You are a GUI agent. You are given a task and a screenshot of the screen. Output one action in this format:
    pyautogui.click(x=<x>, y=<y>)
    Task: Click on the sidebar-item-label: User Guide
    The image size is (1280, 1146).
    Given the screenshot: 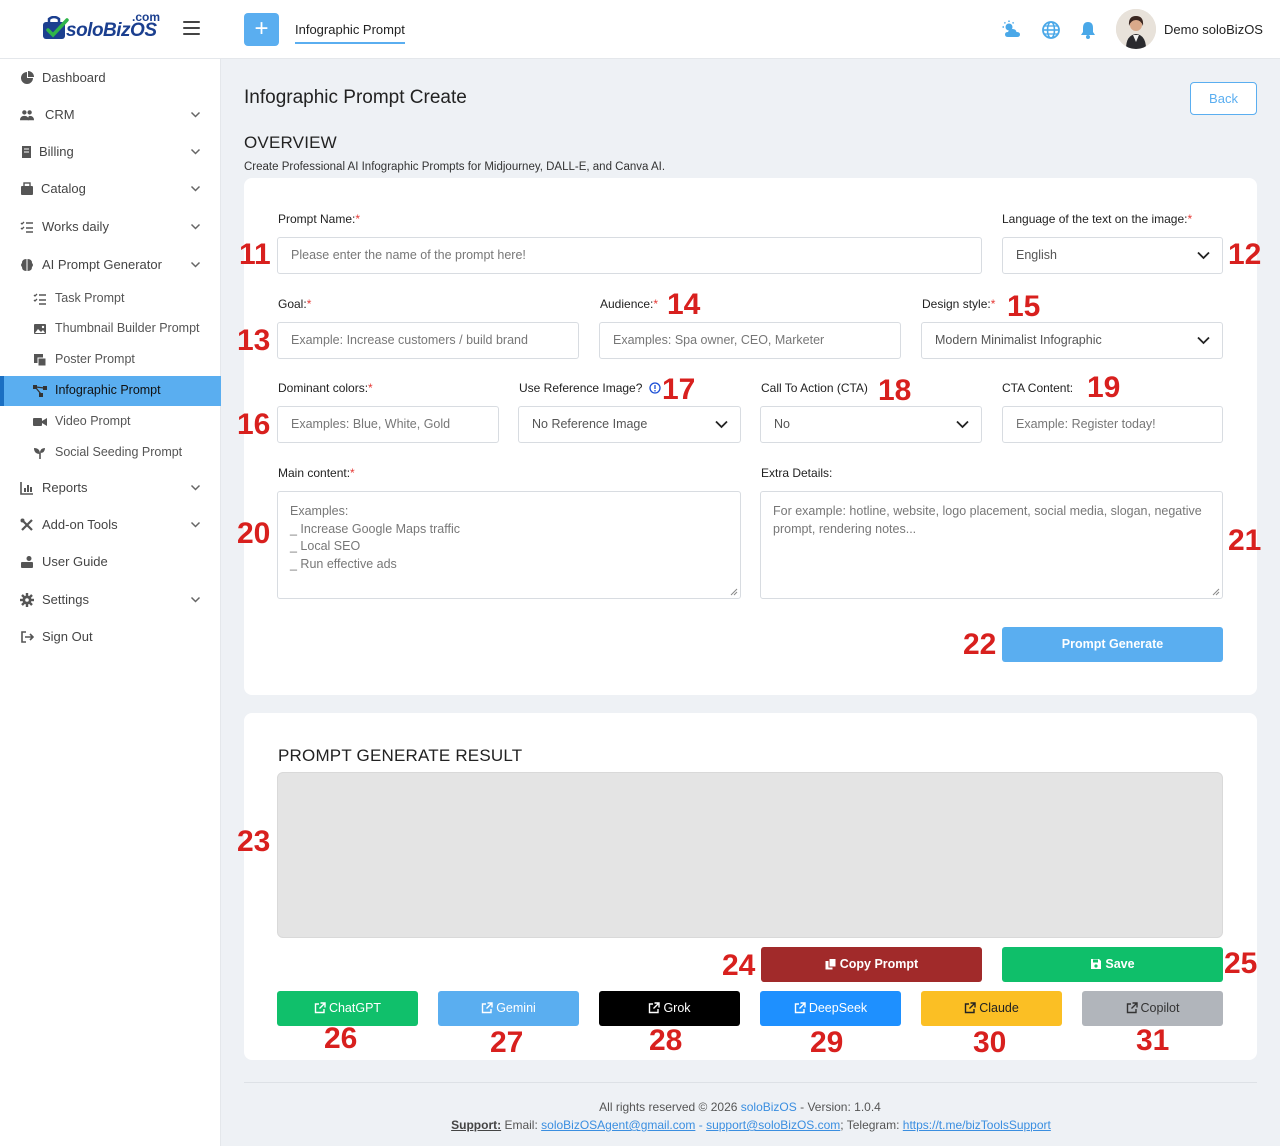 What is the action you would take?
    pyautogui.click(x=75, y=561)
    